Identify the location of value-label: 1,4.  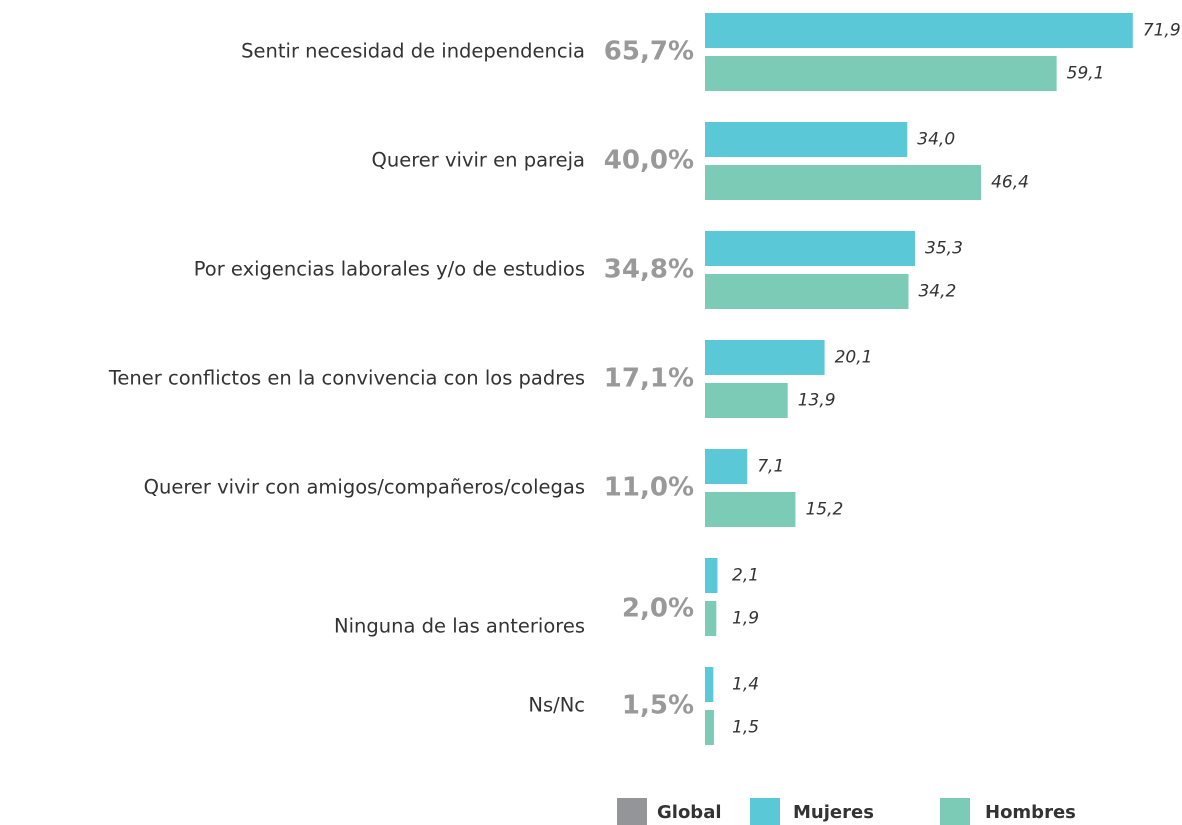
(745, 685).